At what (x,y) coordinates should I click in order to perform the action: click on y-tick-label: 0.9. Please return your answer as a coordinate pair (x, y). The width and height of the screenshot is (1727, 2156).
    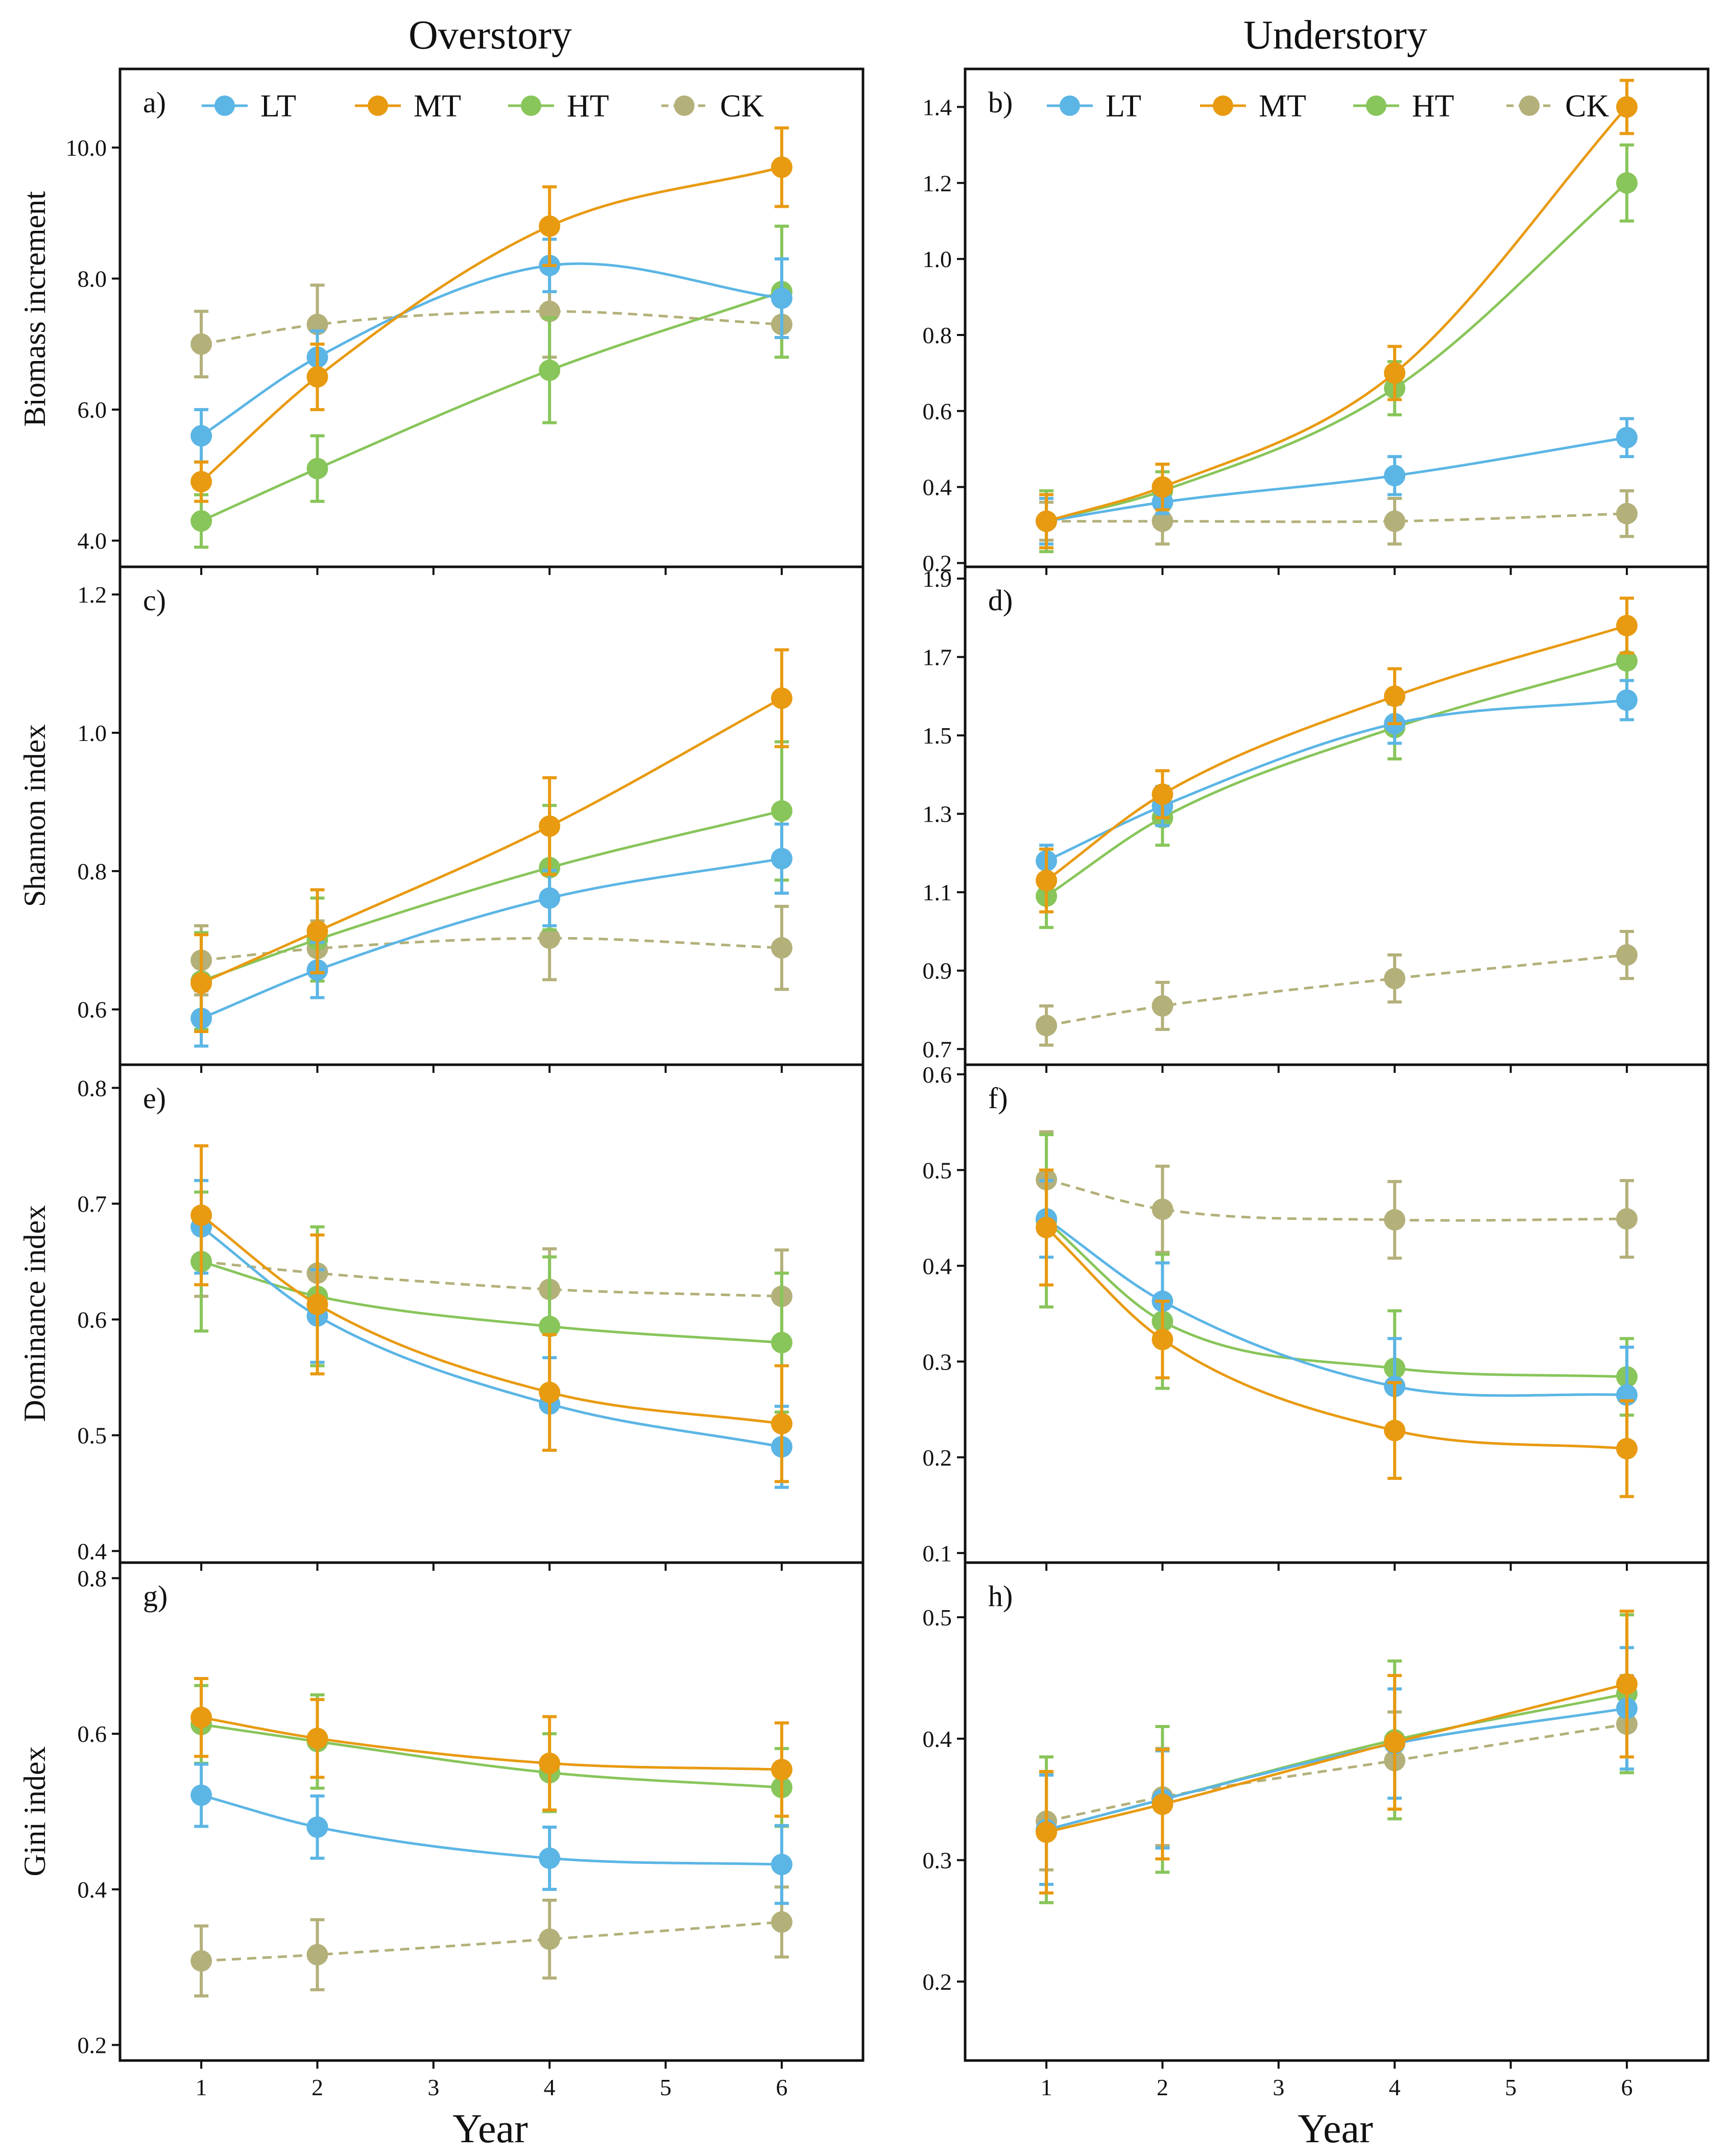
    Looking at the image, I should click on (937, 971).